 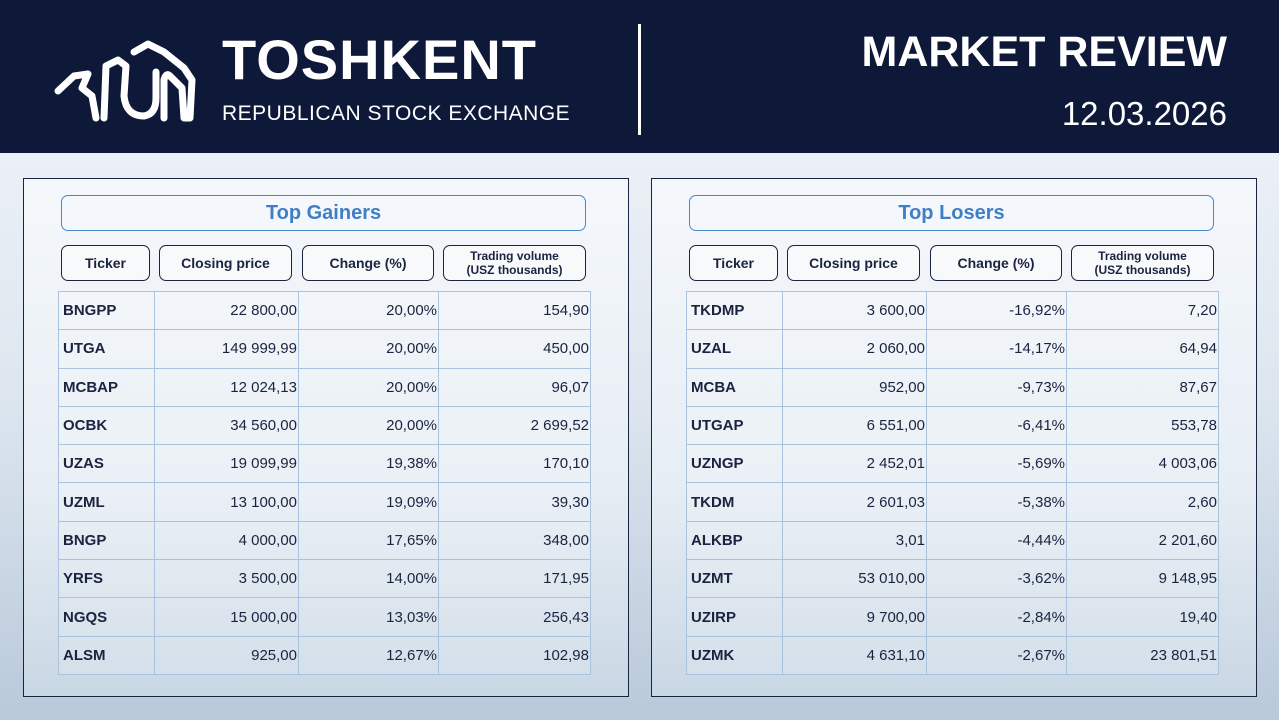 What do you see at coordinates (996, 540) in the screenshot?
I see `change-cell: -4,44%` at bounding box center [996, 540].